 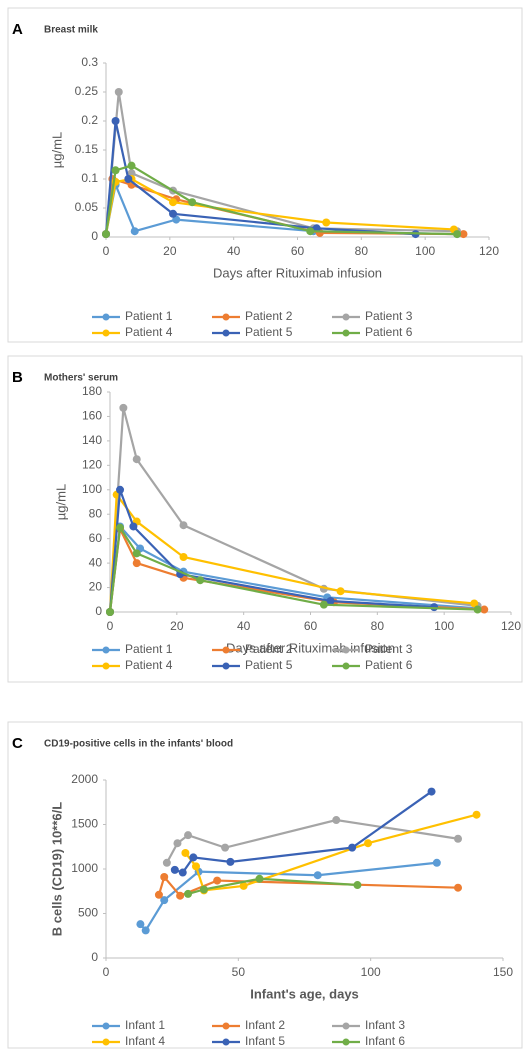 I want to click on legend-label: Infant 6, so click(x=385, y=1041).